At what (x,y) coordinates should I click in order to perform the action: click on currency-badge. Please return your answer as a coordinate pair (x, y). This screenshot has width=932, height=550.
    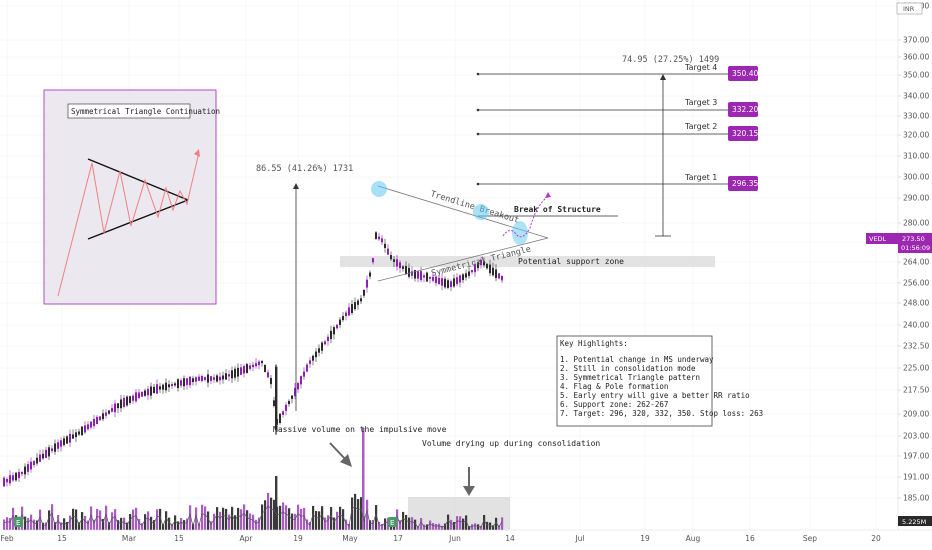
    Looking at the image, I should click on (909, 8).